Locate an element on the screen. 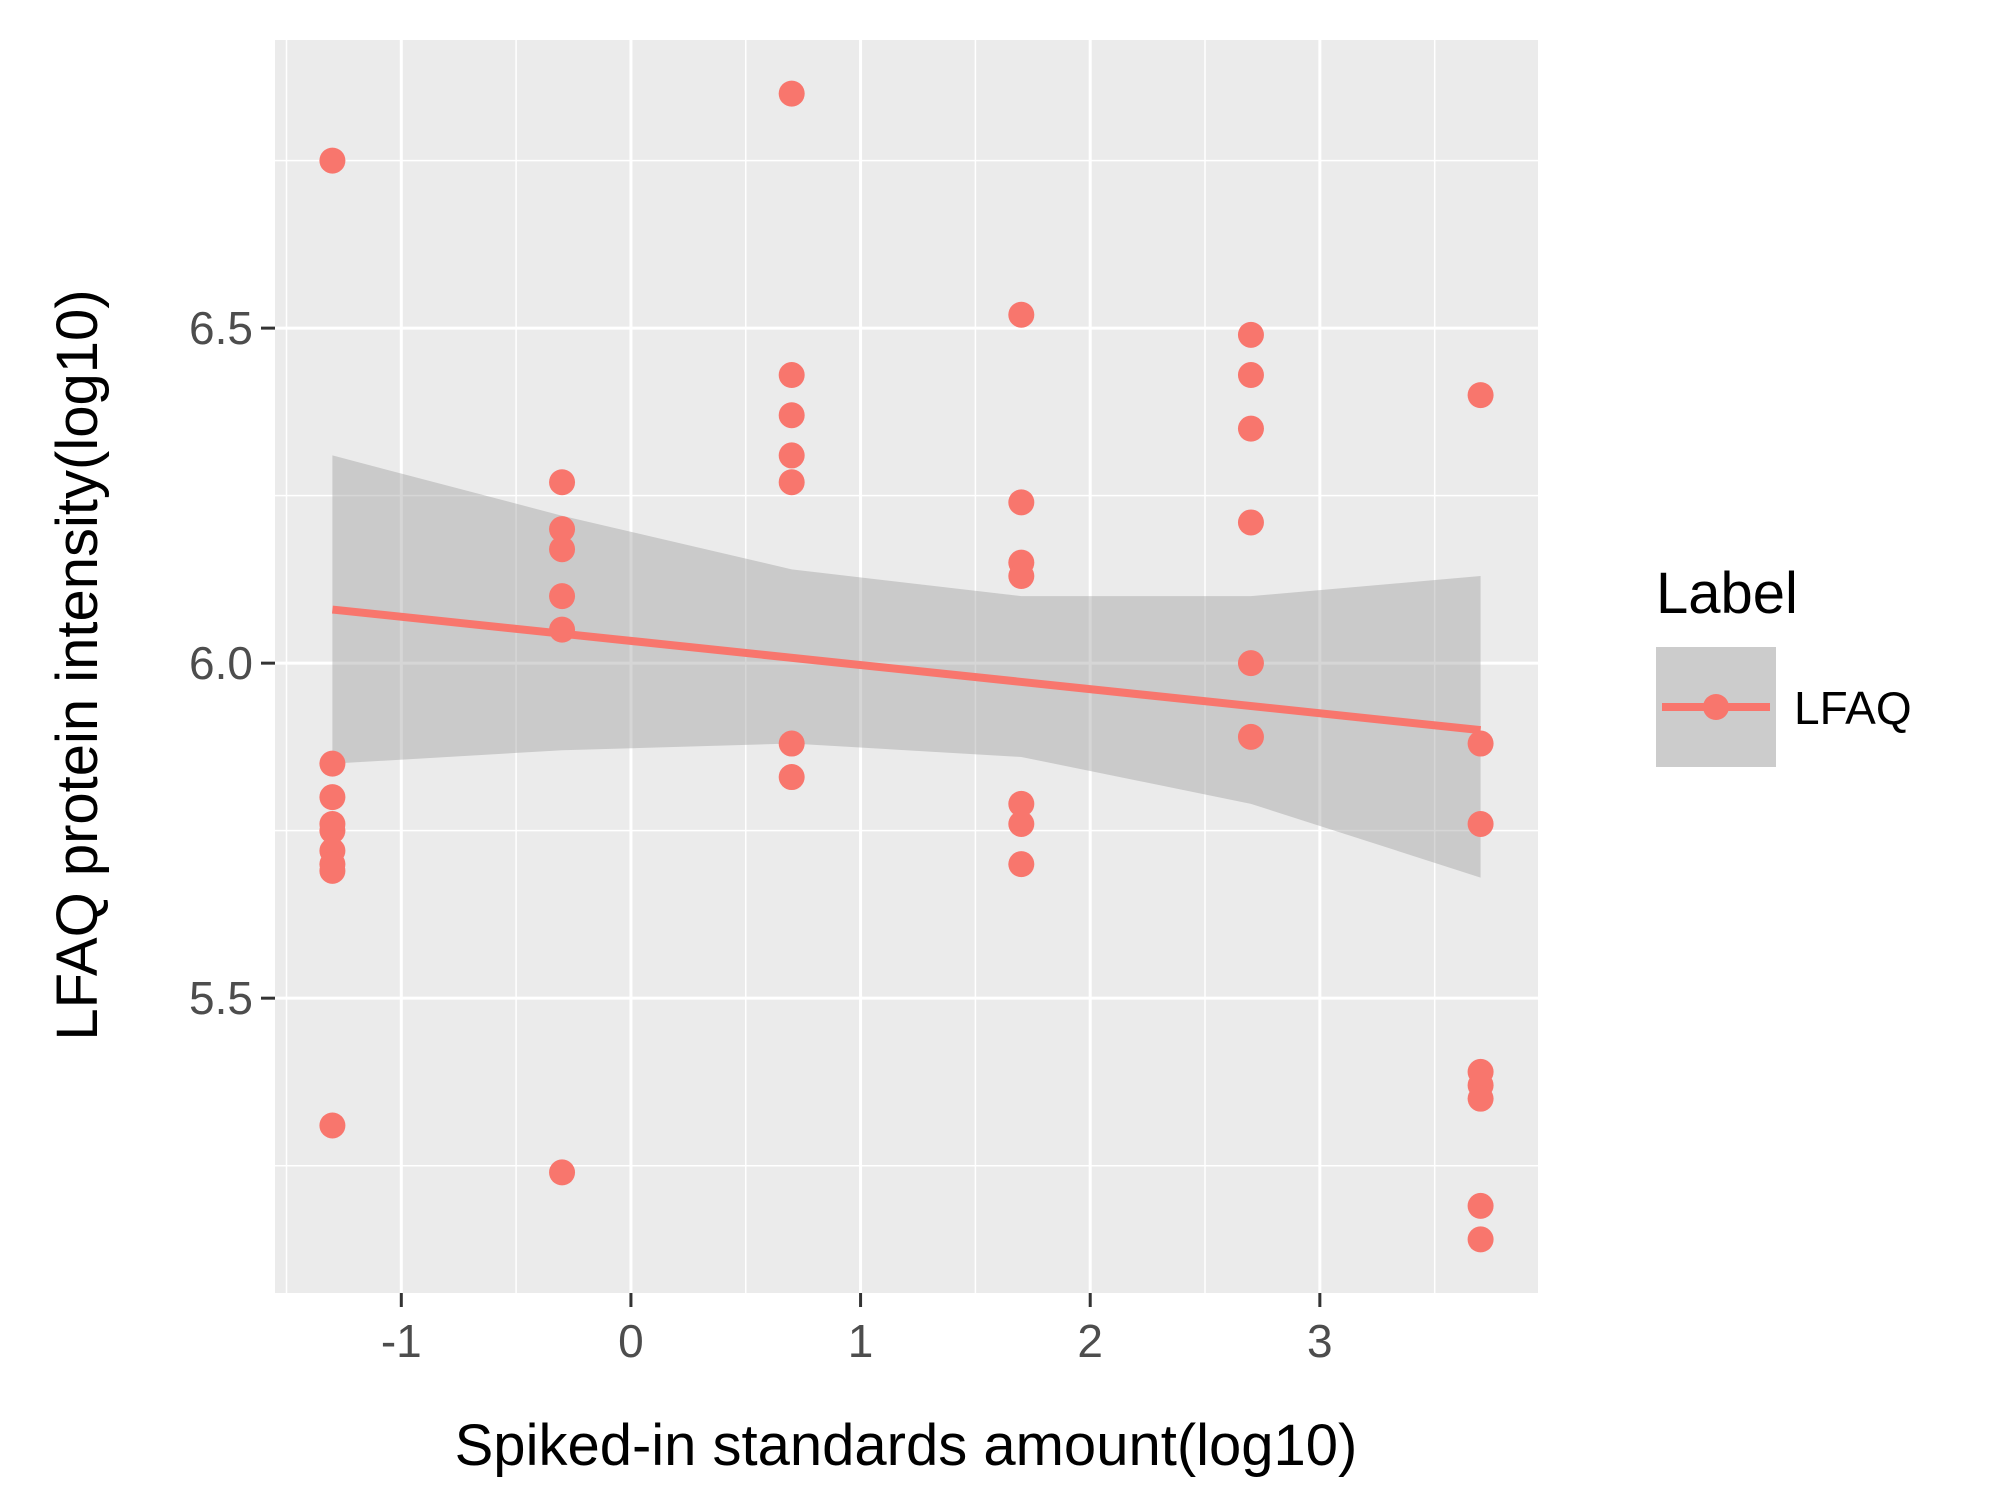  y-tick-label: 5.5 is located at coordinates (221, 998).